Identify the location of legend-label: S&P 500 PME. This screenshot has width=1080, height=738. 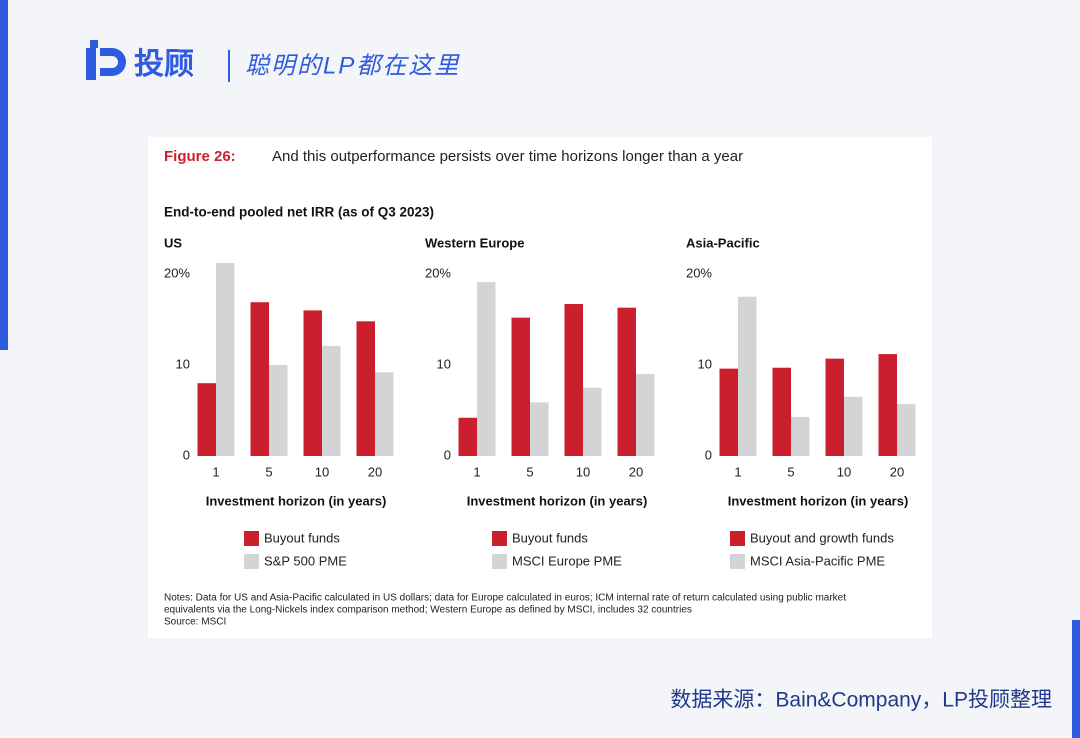
(305, 560).